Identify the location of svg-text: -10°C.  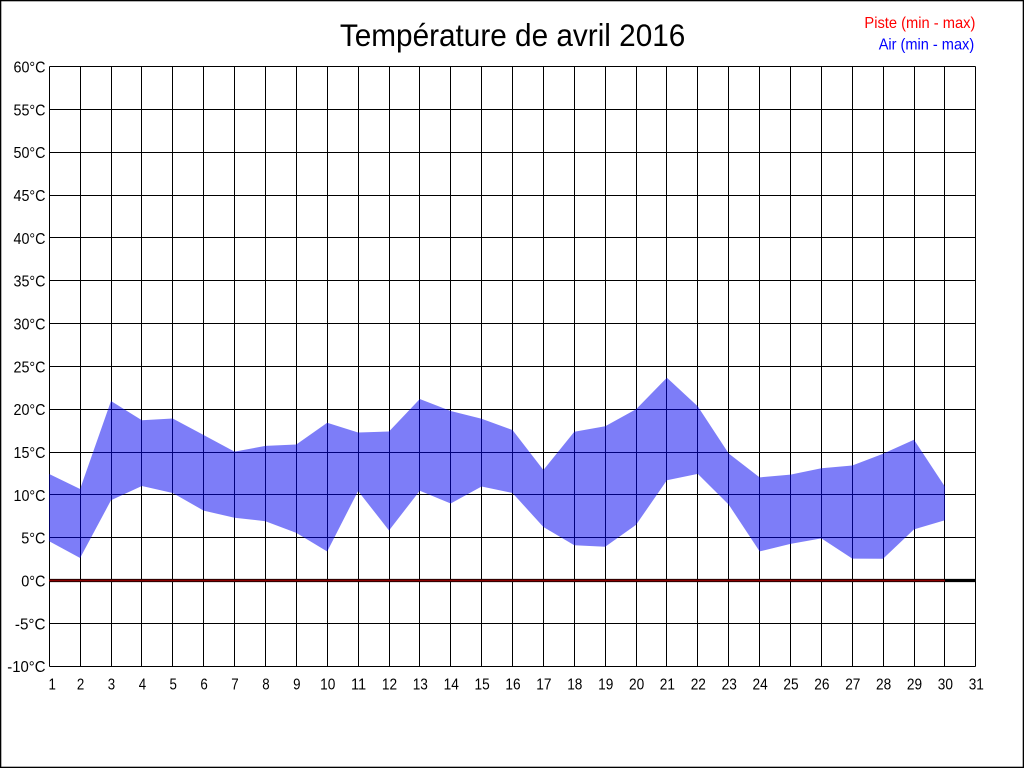
(26, 667).